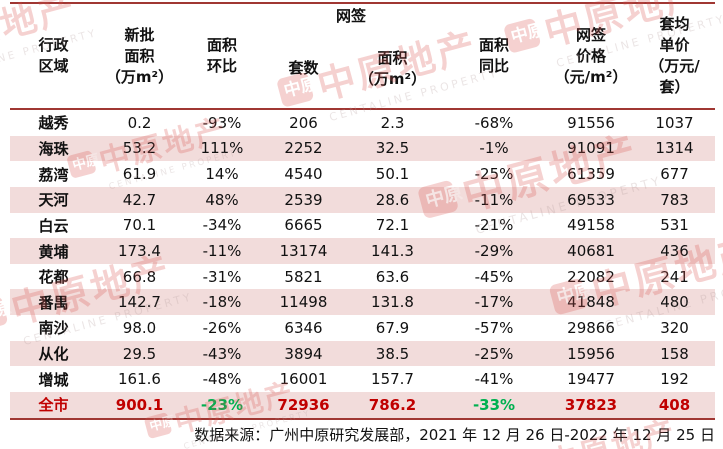 This screenshot has height=449, width=723. What do you see at coordinates (494, 56) in the screenshot?
I see `col-header-area-yoy: 面积 同比` at bounding box center [494, 56].